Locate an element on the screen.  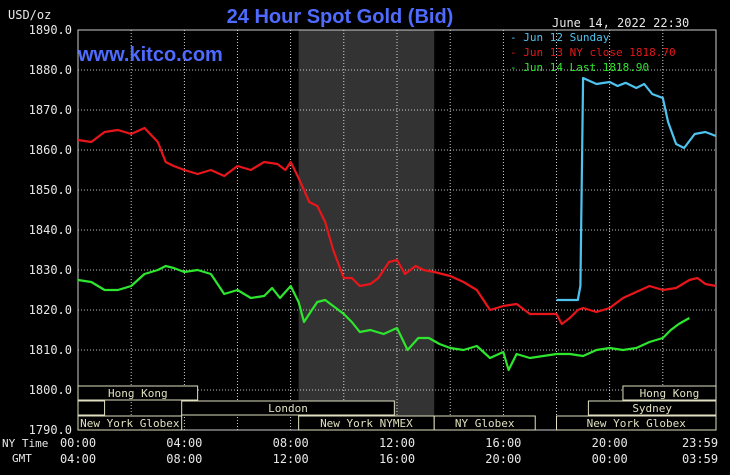
y-tick-label: 1800.0 is located at coordinates (50, 390).